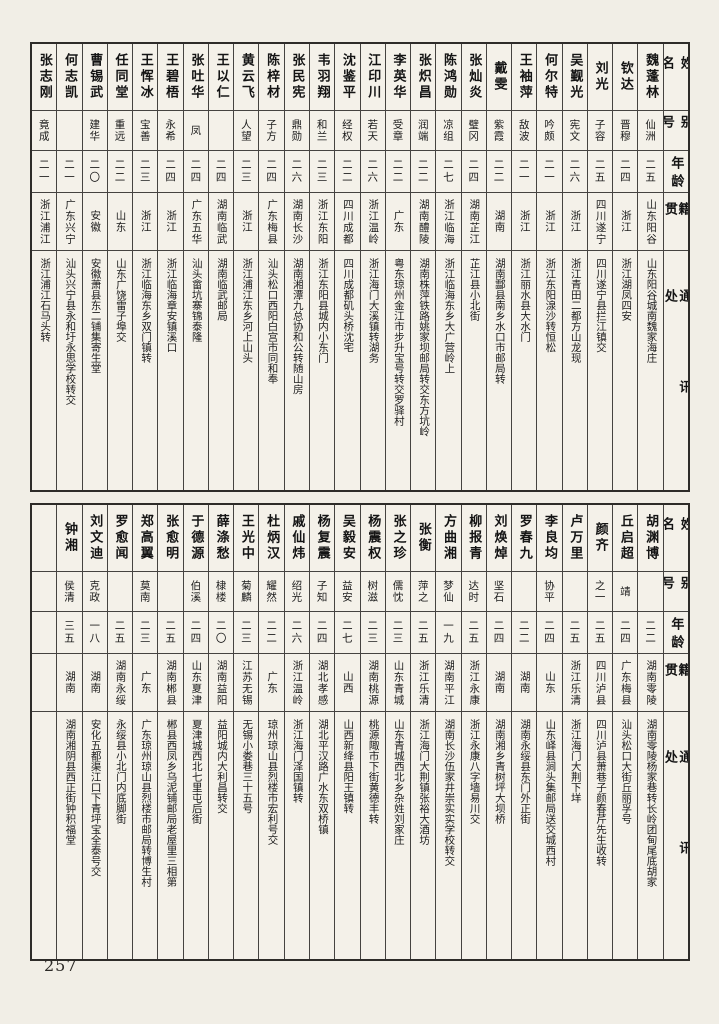 The image size is (719, 1024). I want to click on entry-name: 曹锡武, so click(95, 77).